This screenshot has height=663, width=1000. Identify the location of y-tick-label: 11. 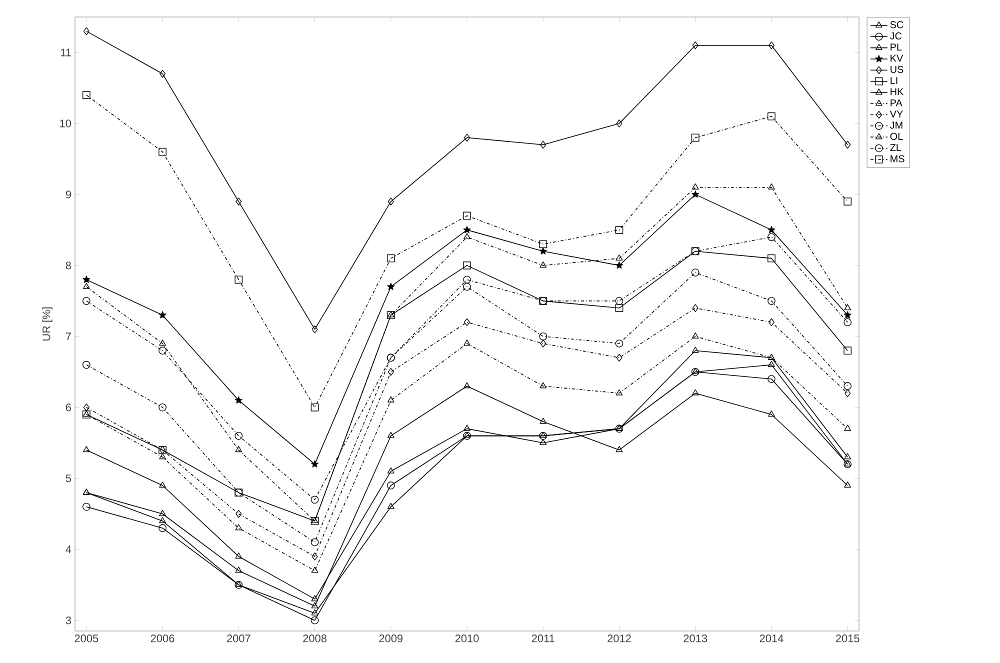
(65, 52).